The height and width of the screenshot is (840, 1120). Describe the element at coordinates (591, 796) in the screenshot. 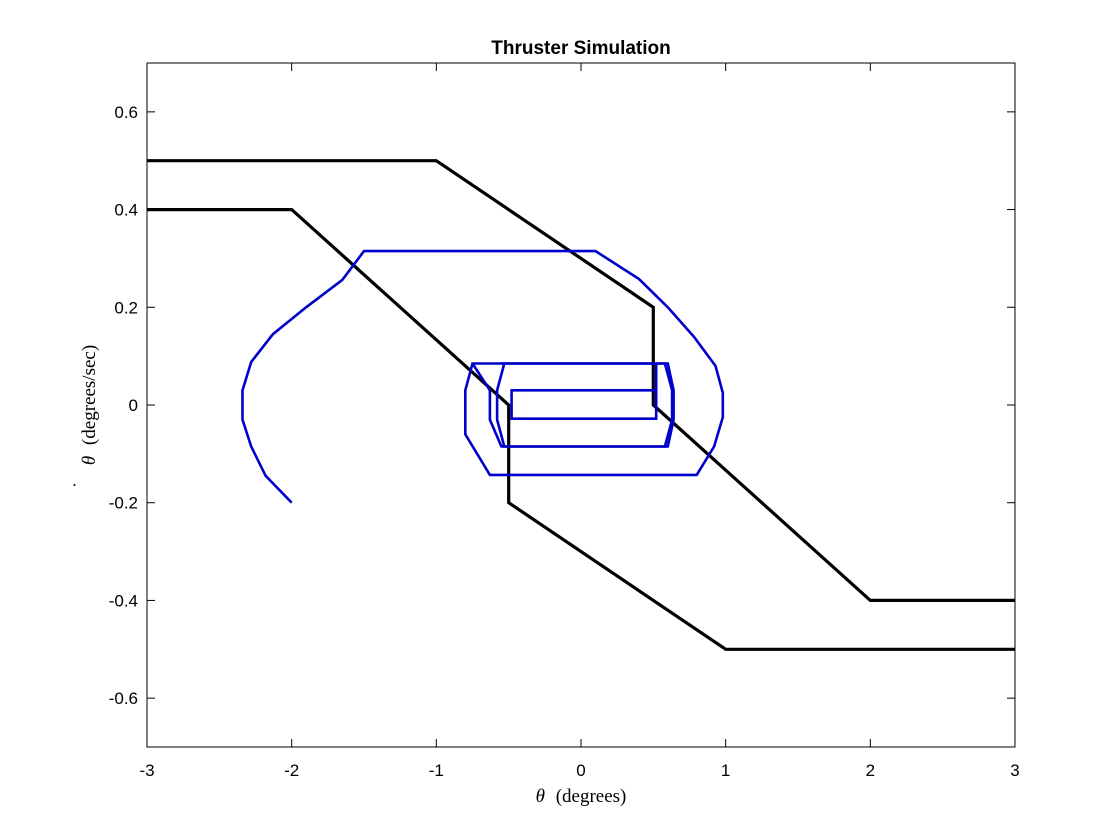

I see `x-axis-label-text: (degrees)` at that location.